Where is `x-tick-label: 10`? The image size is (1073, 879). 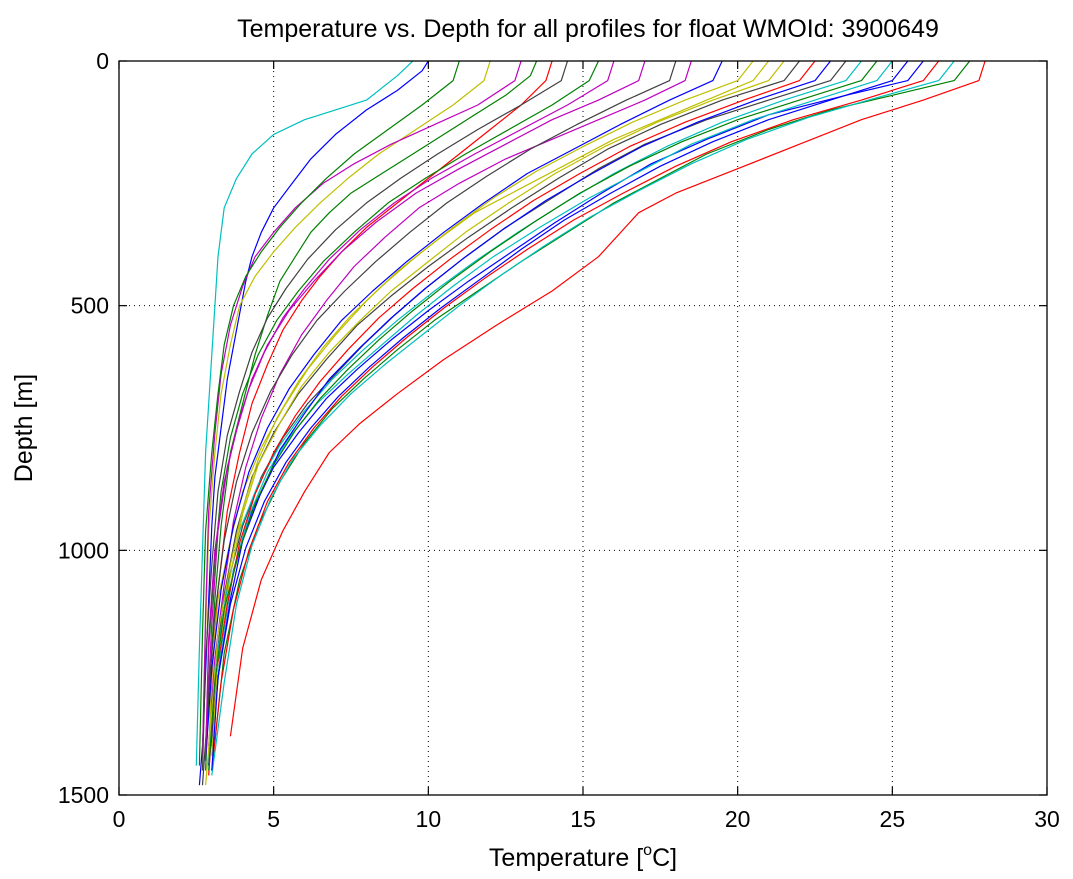
x-tick-label: 10 is located at coordinates (429, 819).